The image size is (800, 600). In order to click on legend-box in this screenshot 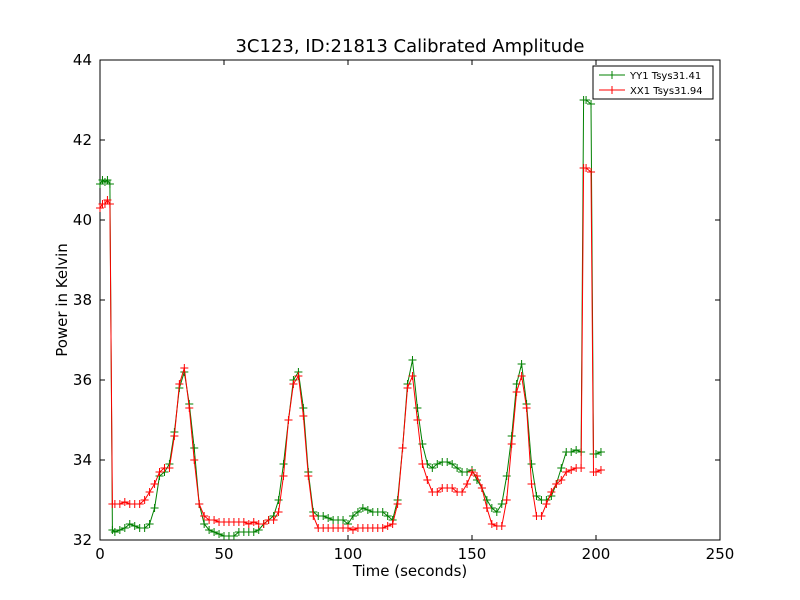, I will do `click(653, 82)`.